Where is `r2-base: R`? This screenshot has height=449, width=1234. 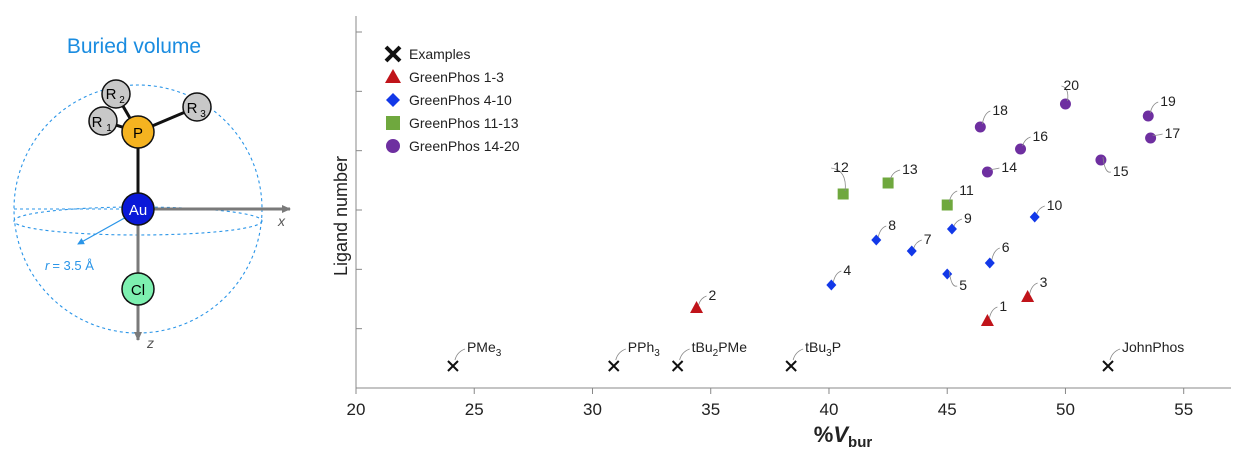
r2-base: R is located at coordinates (111, 94).